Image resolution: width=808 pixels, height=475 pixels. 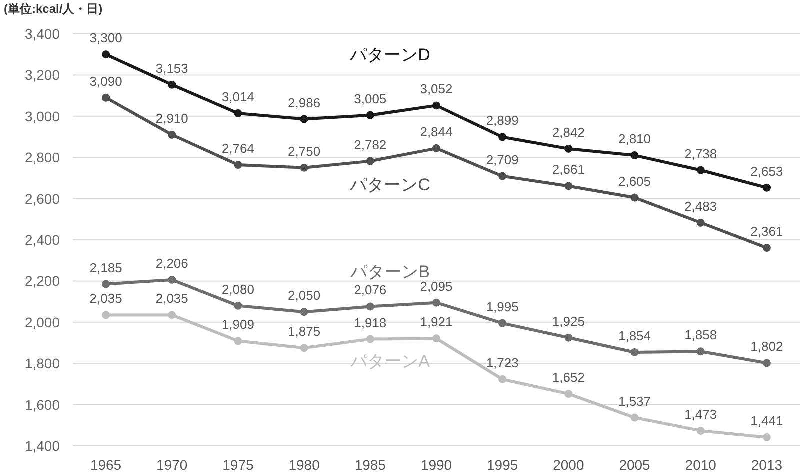 I want to click on x-tick-label: 2000, so click(x=568, y=465).